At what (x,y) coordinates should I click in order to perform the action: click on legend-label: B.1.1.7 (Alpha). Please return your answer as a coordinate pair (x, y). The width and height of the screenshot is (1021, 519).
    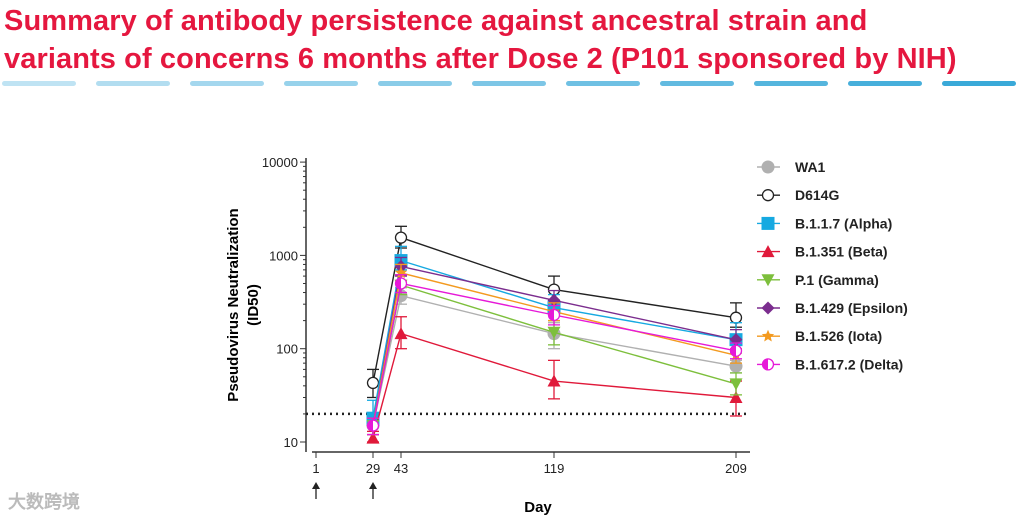
    Looking at the image, I should click on (843, 223).